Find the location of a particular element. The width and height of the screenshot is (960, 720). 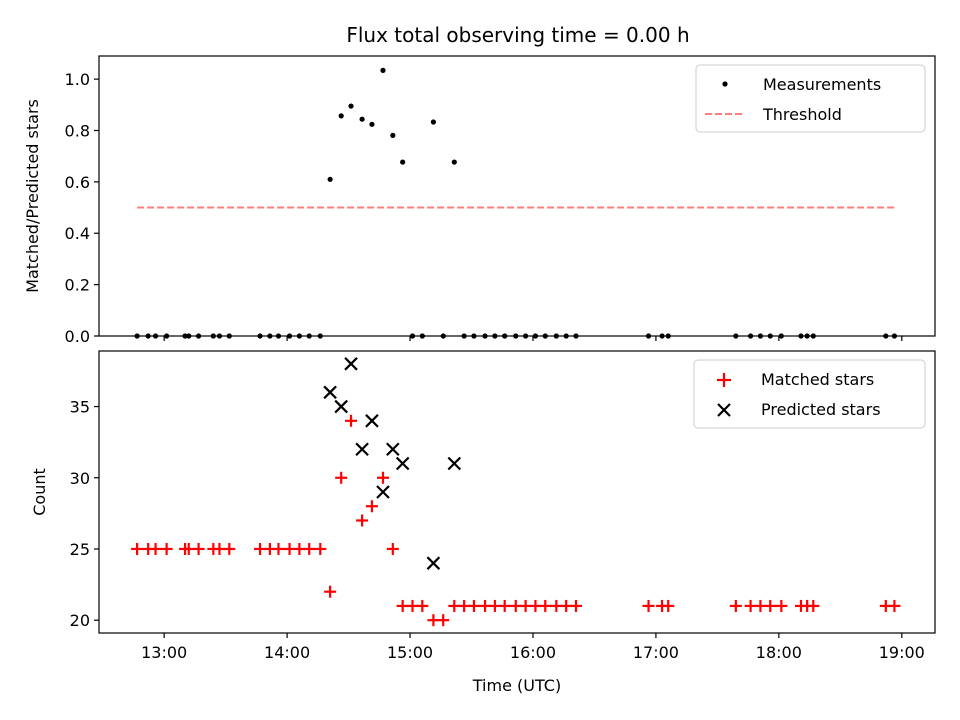

count-x-tick-label: 19:00 is located at coordinates (902, 652).